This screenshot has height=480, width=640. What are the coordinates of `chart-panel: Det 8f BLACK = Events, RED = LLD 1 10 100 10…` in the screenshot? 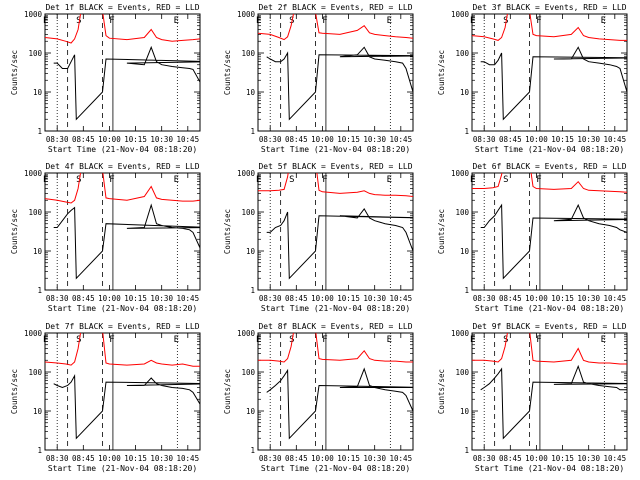 It's located at (318, 397).